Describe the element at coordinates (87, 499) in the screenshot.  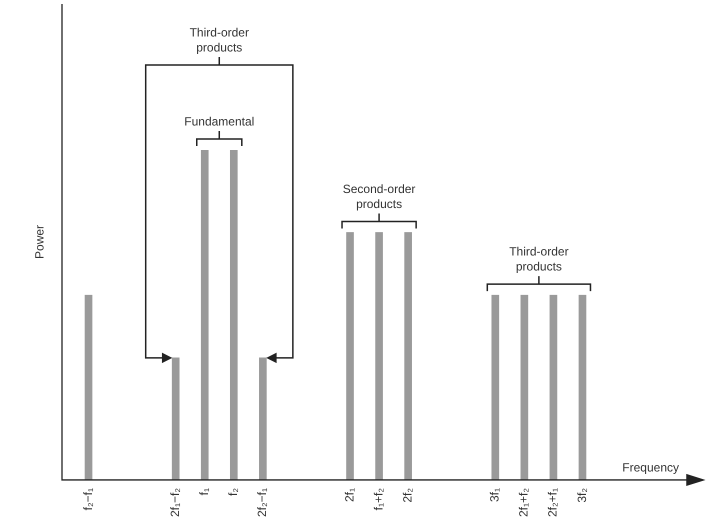
I see `x-tick-label: f₂−f₁` at that location.